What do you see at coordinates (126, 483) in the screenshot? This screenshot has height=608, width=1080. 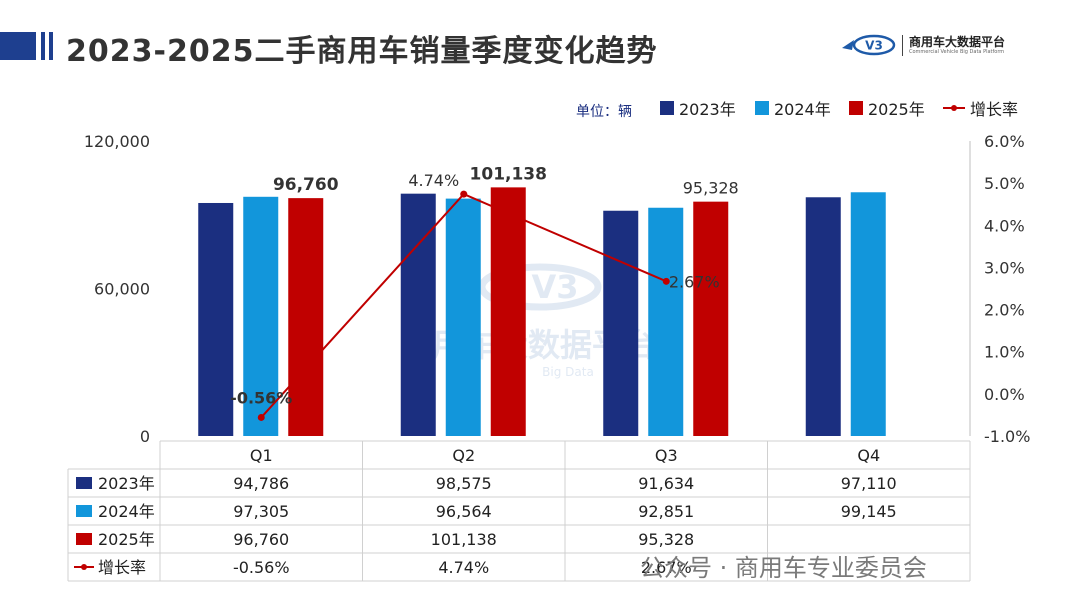 I see `table-row-label: 2023年` at bounding box center [126, 483].